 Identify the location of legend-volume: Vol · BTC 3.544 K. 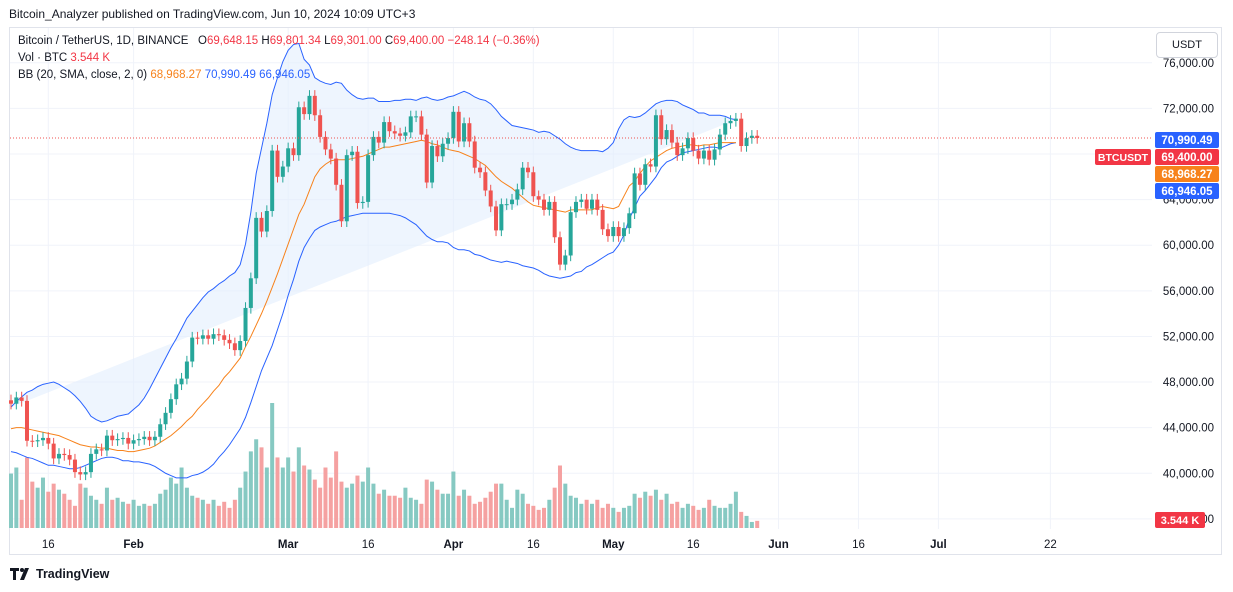
(64, 58).